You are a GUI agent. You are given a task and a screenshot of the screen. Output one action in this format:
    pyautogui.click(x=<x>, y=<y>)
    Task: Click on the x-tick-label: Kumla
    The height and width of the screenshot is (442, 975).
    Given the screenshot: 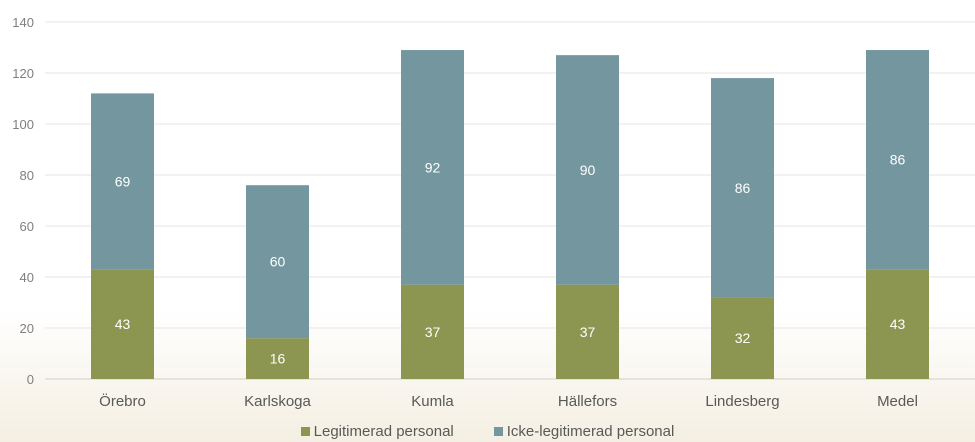 What is the action you would take?
    pyautogui.click(x=432, y=401)
    